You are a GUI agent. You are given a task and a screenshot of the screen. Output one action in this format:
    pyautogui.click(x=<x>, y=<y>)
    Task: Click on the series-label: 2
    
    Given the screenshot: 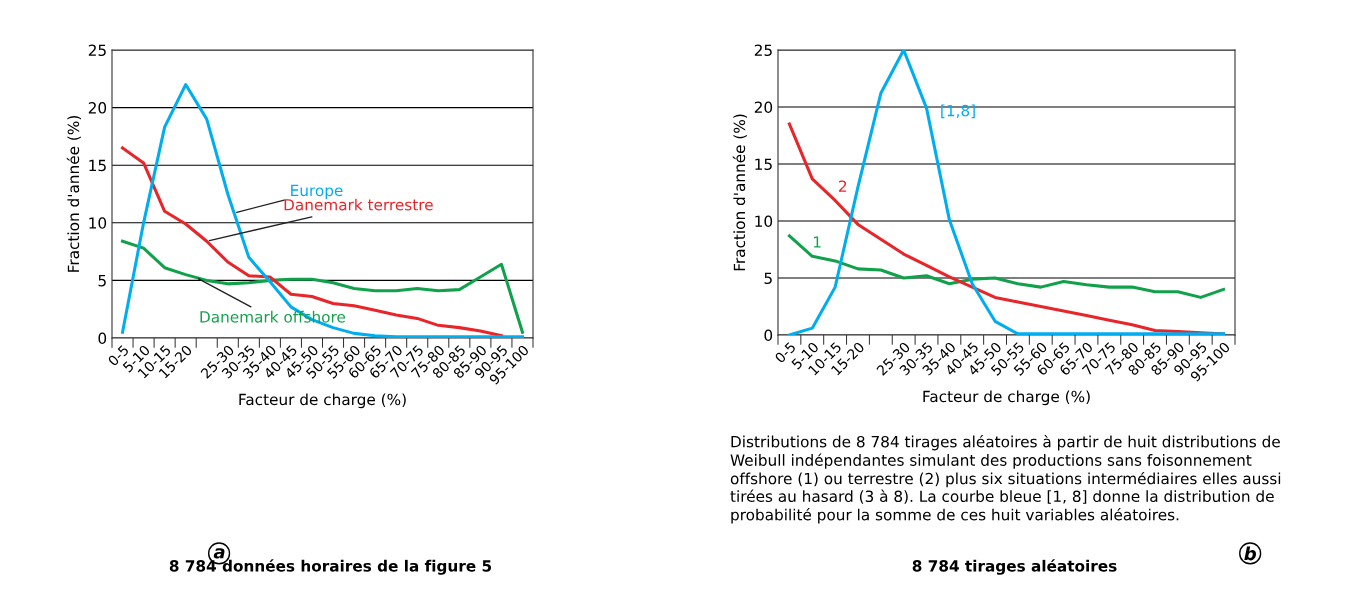 What is the action you would take?
    pyautogui.click(x=843, y=186)
    